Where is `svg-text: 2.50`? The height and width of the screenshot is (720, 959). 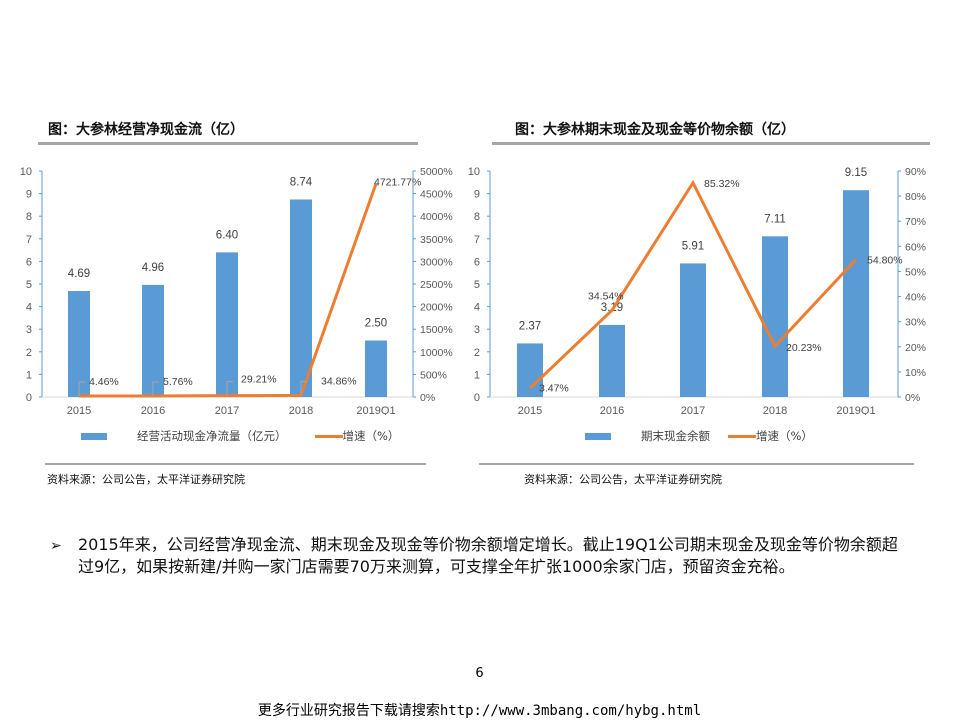 svg-text: 2.50 is located at coordinates (376, 324).